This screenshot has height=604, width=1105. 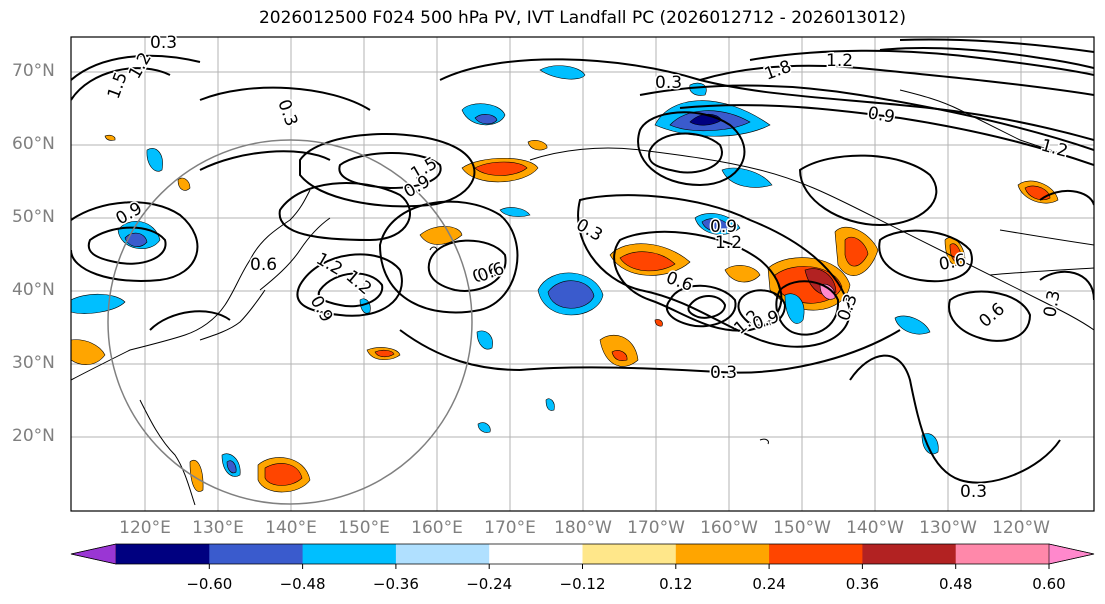 What do you see at coordinates (1071, 554) in the screenshot?
I see `colorbar-extend-high` at bounding box center [1071, 554].